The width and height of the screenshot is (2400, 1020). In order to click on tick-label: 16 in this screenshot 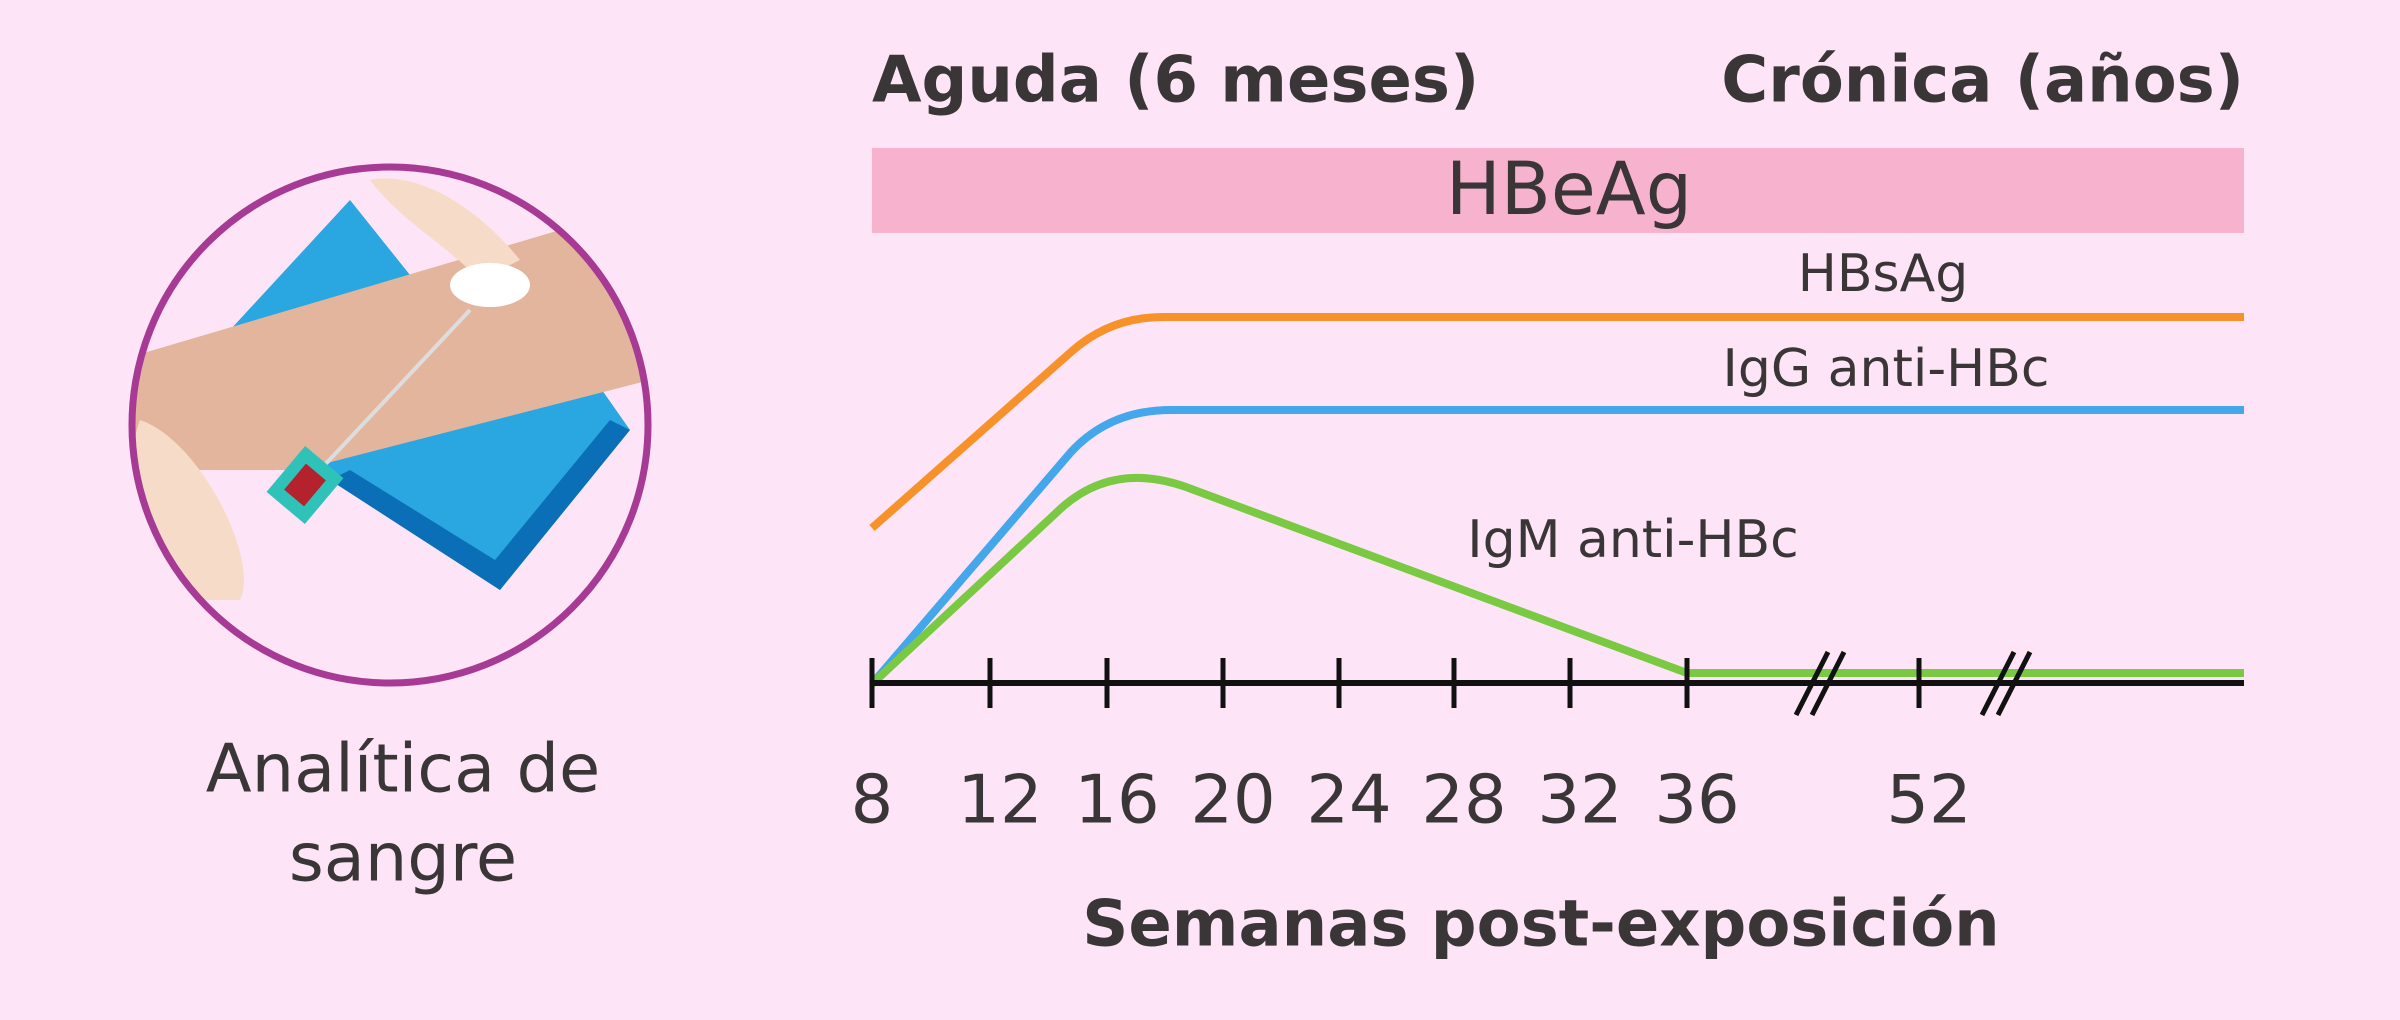, I will do `click(1116, 800)`.